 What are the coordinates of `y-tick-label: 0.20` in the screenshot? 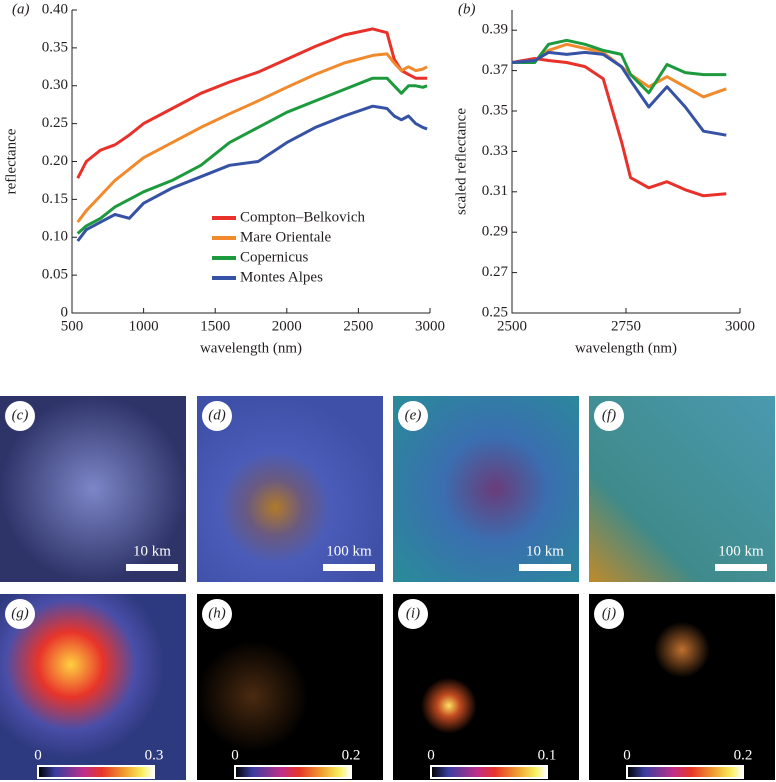 It's located at (55, 161).